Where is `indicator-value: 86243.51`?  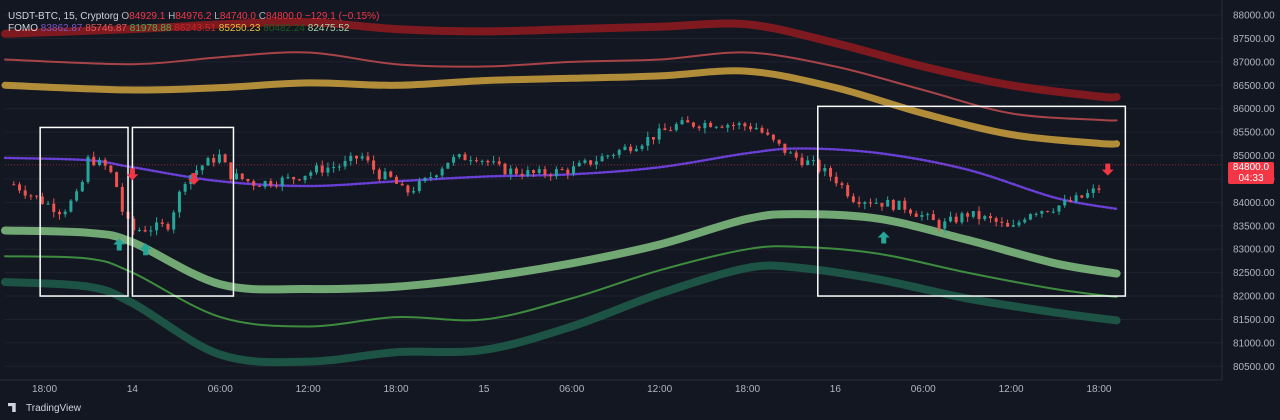 indicator-value: 86243.51 is located at coordinates (193, 28).